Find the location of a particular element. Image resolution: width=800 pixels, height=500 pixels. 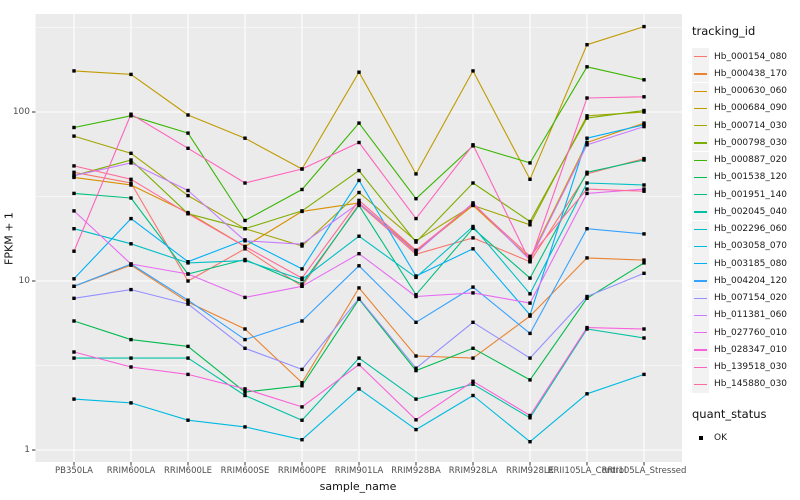

y-tick-label: 1 is located at coordinates (27, 450).